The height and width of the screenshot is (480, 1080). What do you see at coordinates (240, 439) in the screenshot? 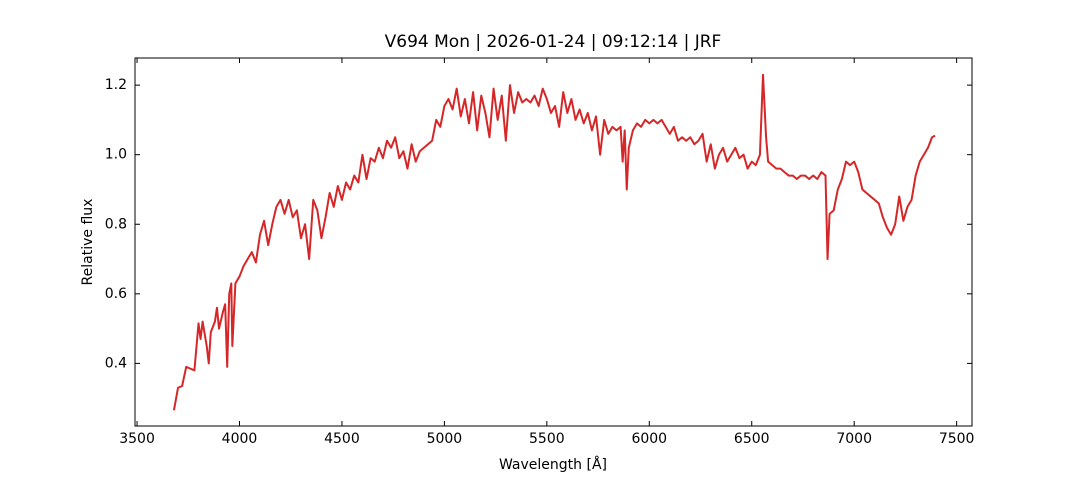
I see `x-tick-label: 4000` at bounding box center [240, 439].